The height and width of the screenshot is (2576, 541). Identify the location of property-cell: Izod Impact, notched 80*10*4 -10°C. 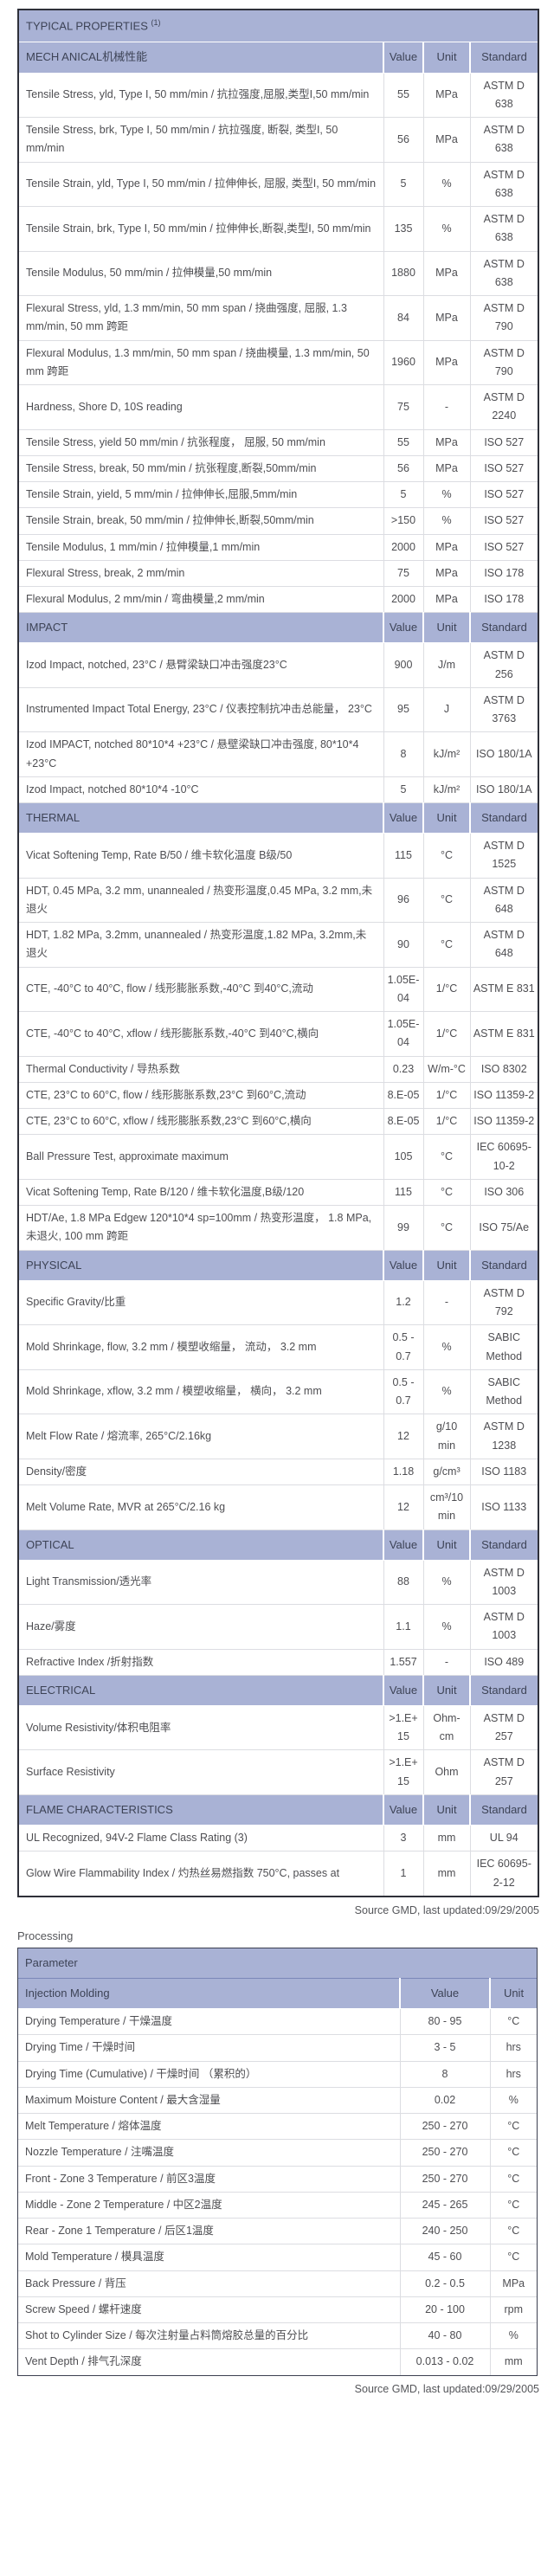
(201, 790).